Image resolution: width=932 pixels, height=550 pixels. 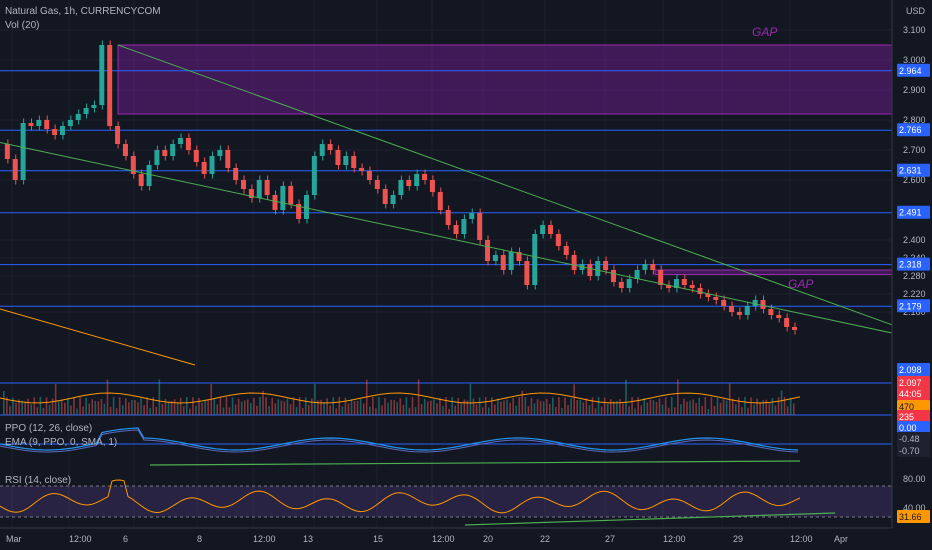 I want to click on orange-trendline, so click(x=98, y=337).